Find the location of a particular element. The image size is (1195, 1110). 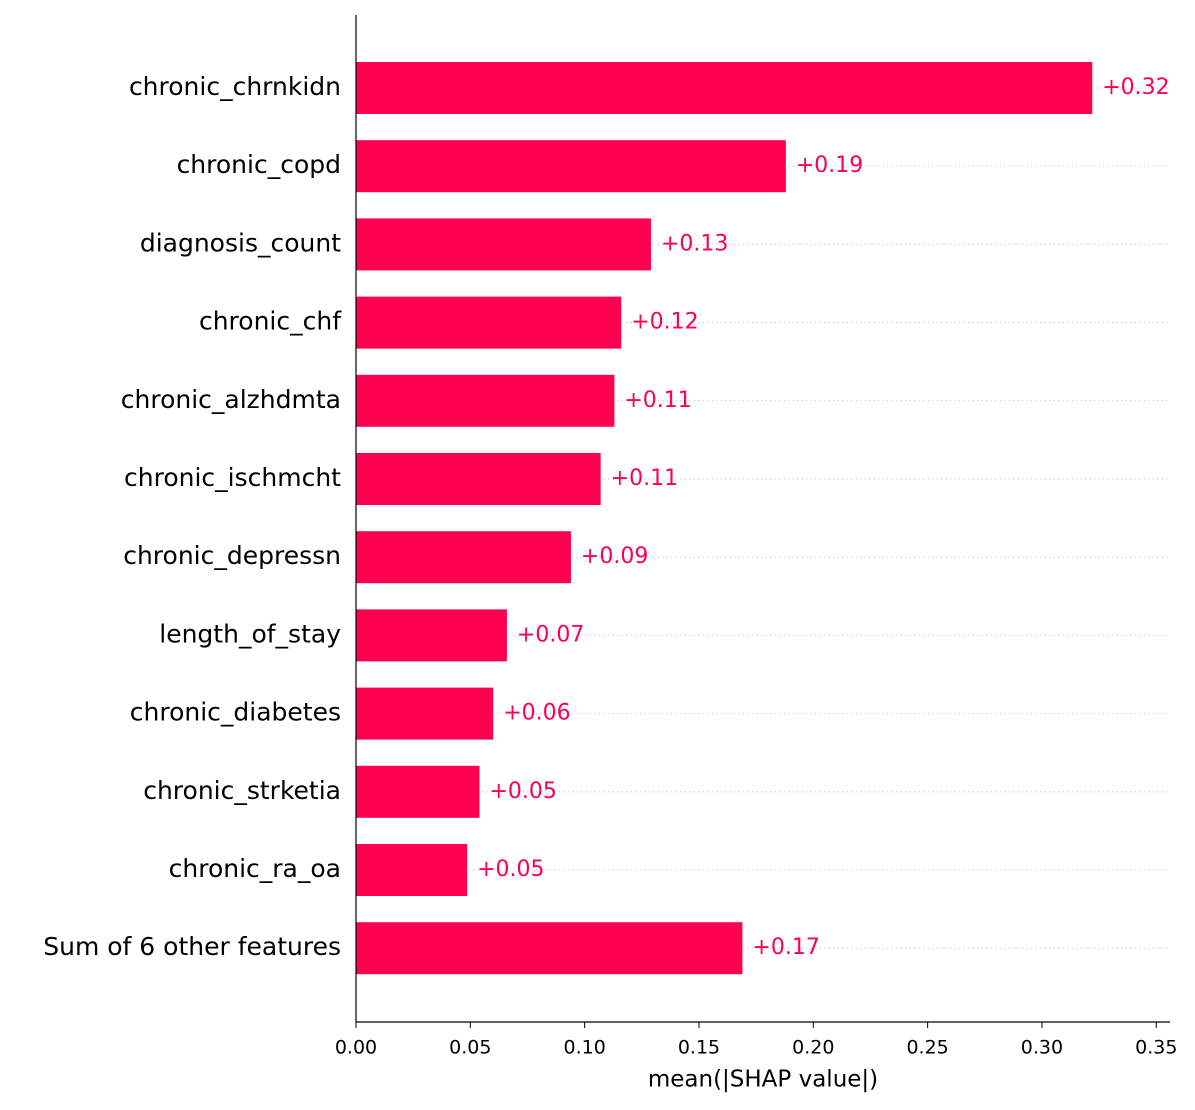

y-tick-label: chronic_depressn is located at coordinates (232, 555).